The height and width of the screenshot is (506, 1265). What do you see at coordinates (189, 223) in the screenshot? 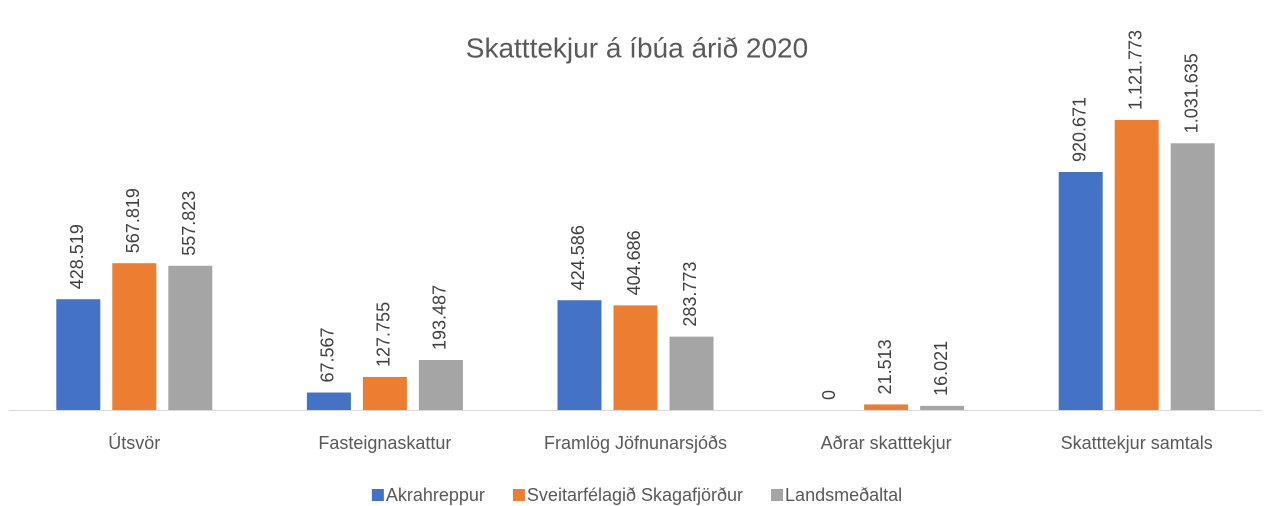
I see `value-label: 557.823` at bounding box center [189, 223].